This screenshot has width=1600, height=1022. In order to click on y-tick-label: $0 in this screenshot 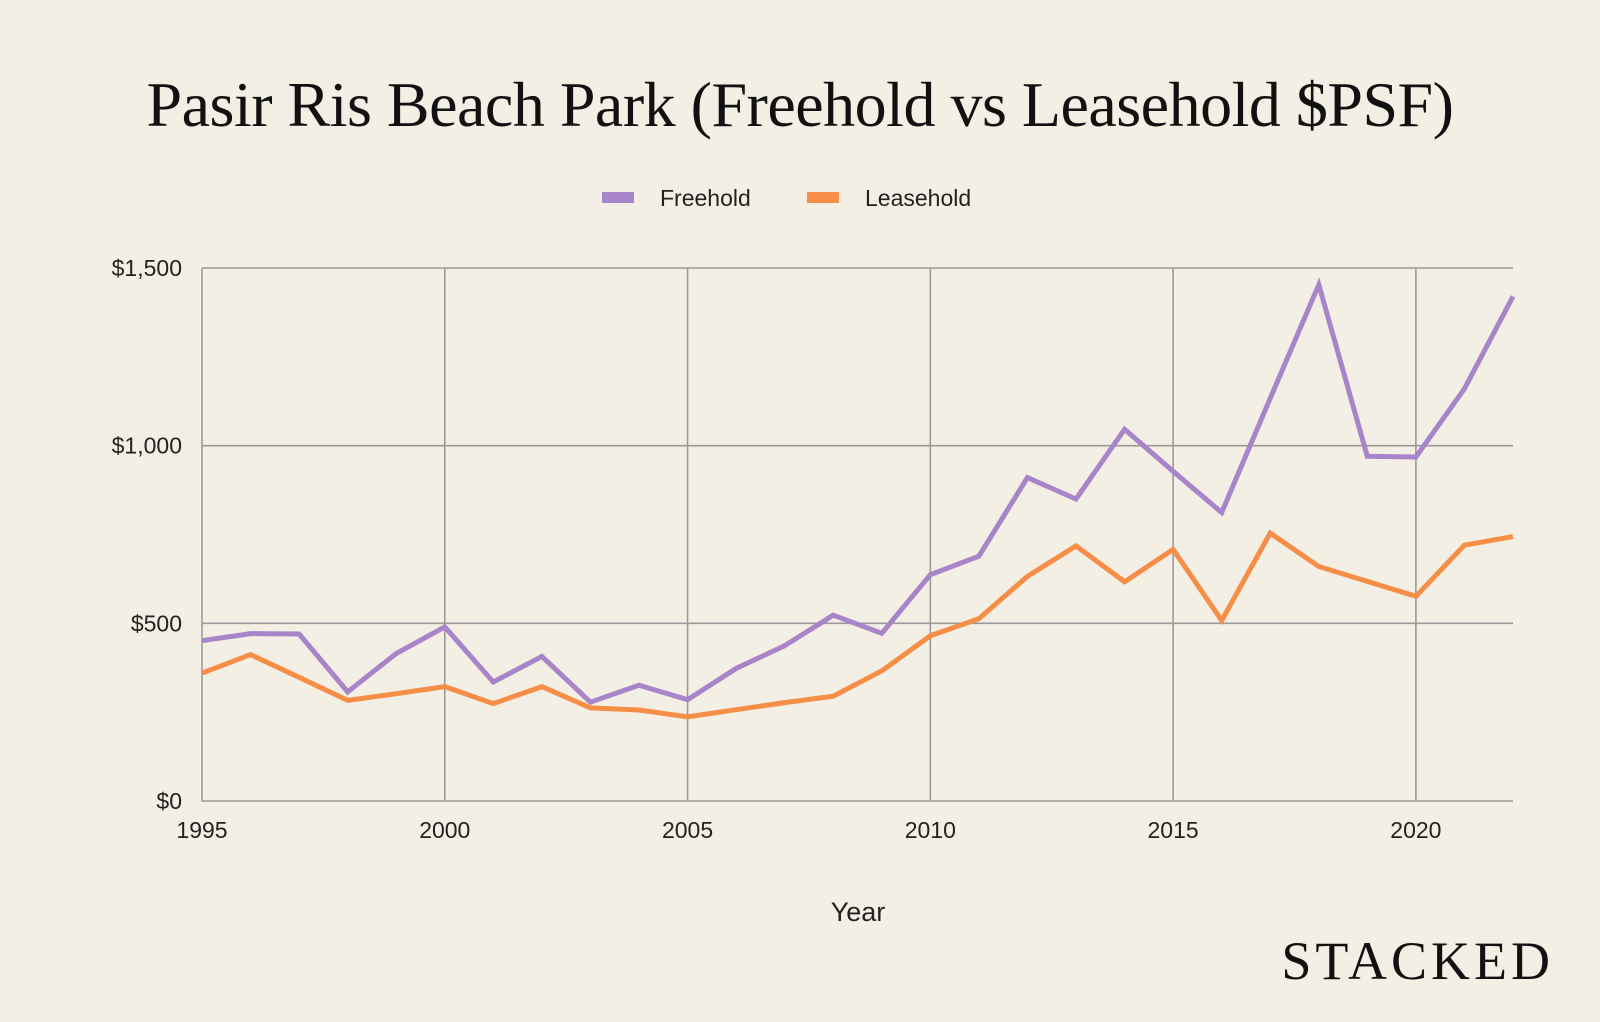, I will do `click(169, 801)`.